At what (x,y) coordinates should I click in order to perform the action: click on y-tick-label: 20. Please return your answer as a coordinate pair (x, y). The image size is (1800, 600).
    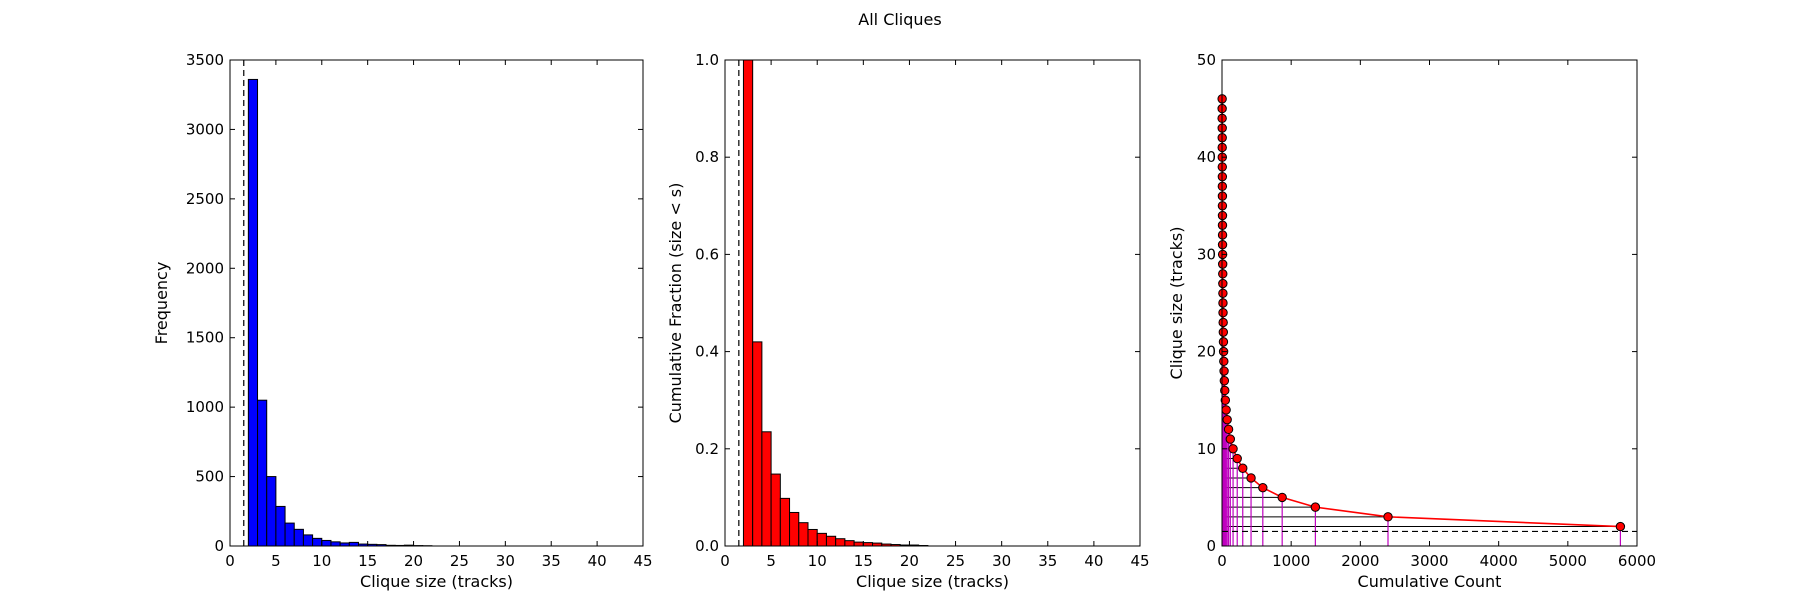
    Looking at the image, I should click on (1206, 352).